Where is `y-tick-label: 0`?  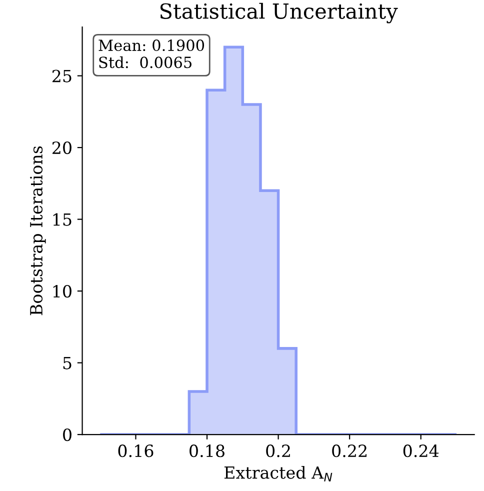 y-tick-label: 0 is located at coordinates (67, 435).